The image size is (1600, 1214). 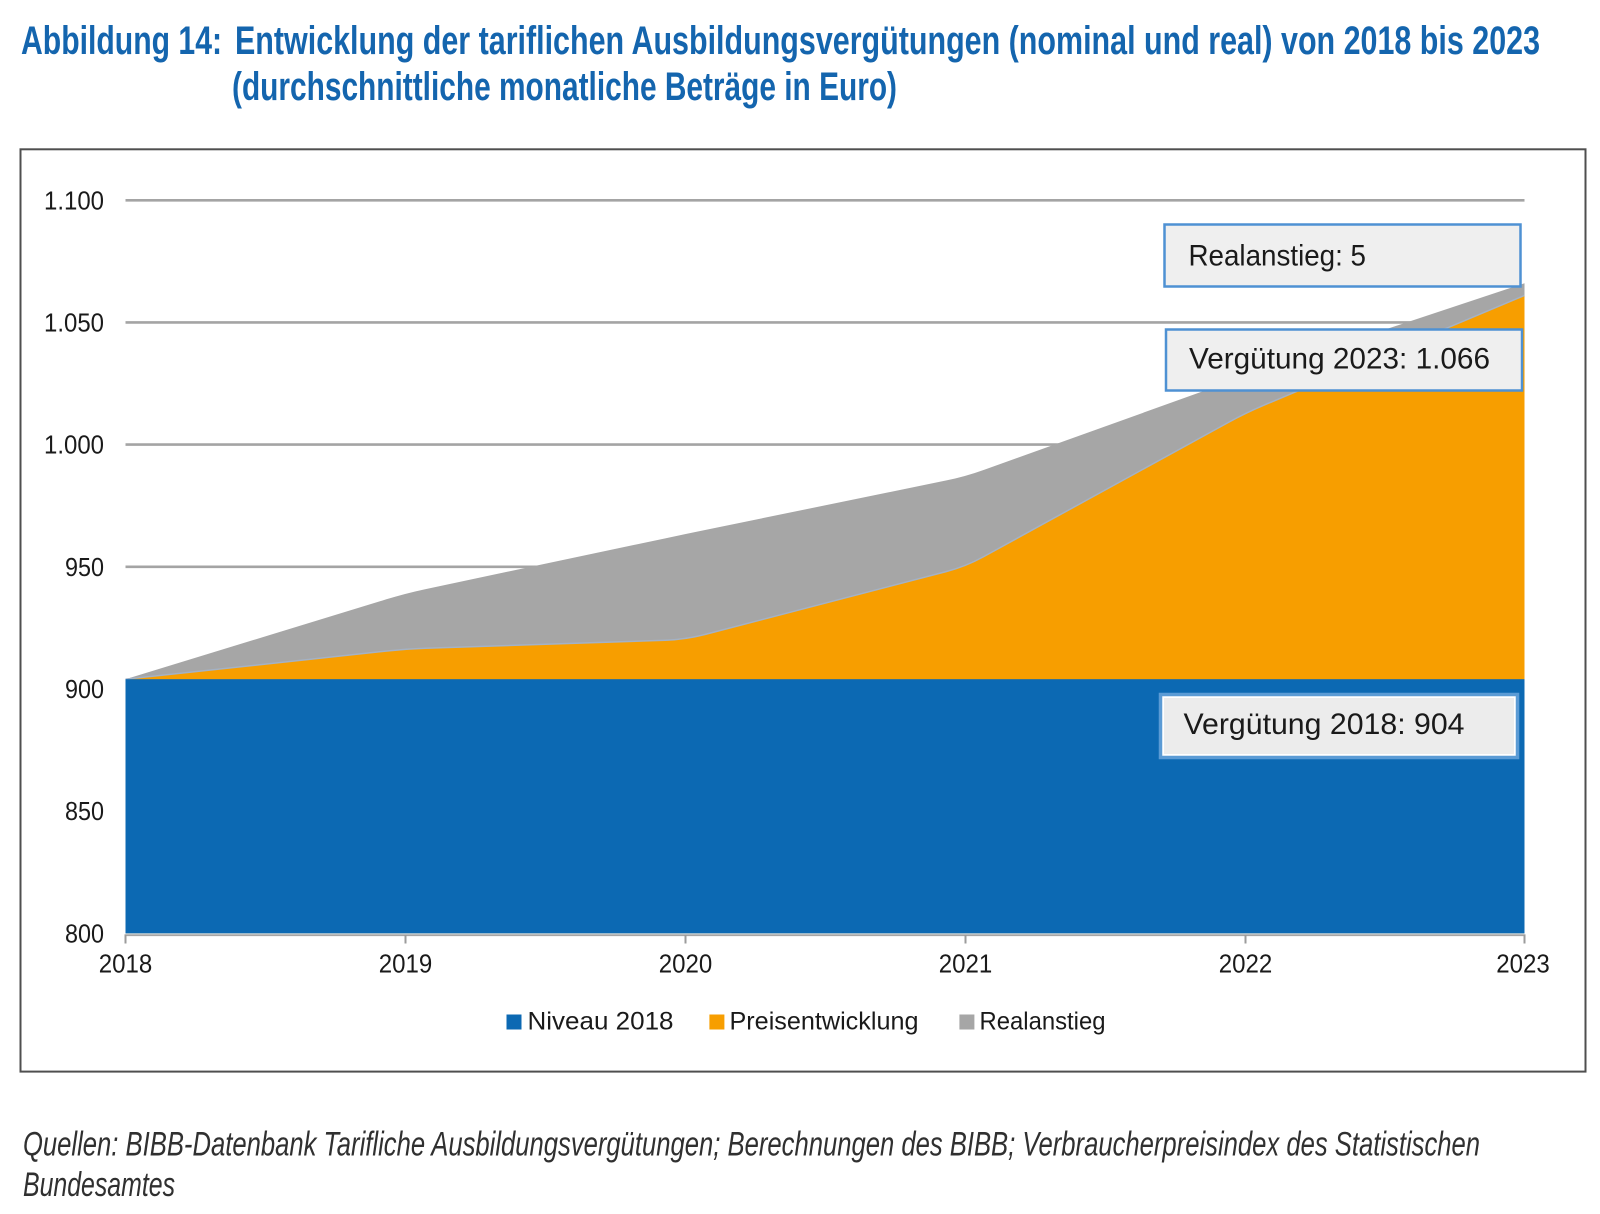 What do you see at coordinates (966, 964) in the screenshot?
I see `svg-text: 2021` at bounding box center [966, 964].